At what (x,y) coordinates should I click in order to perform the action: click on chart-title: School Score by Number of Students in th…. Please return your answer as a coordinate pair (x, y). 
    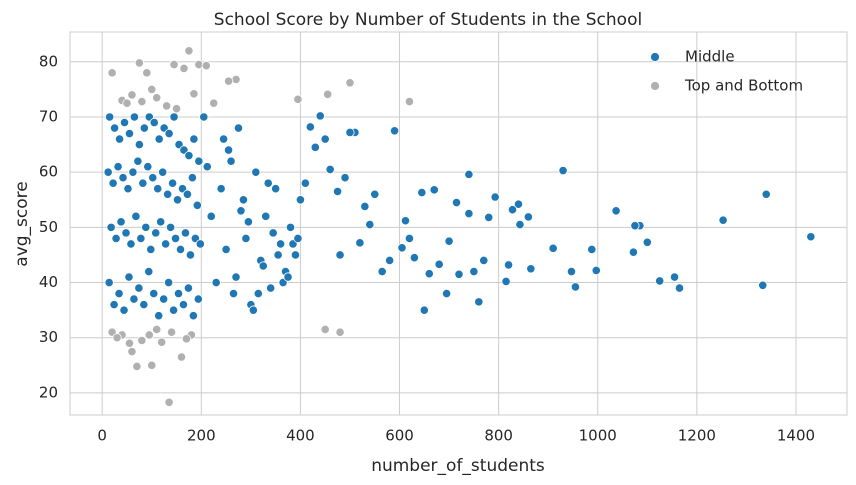
    Looking at the image, I should click on (428, 20).